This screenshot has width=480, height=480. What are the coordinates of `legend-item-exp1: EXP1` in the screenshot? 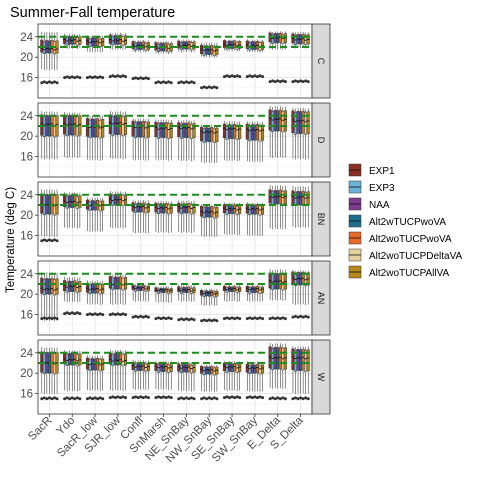 It's located at (371, 170).